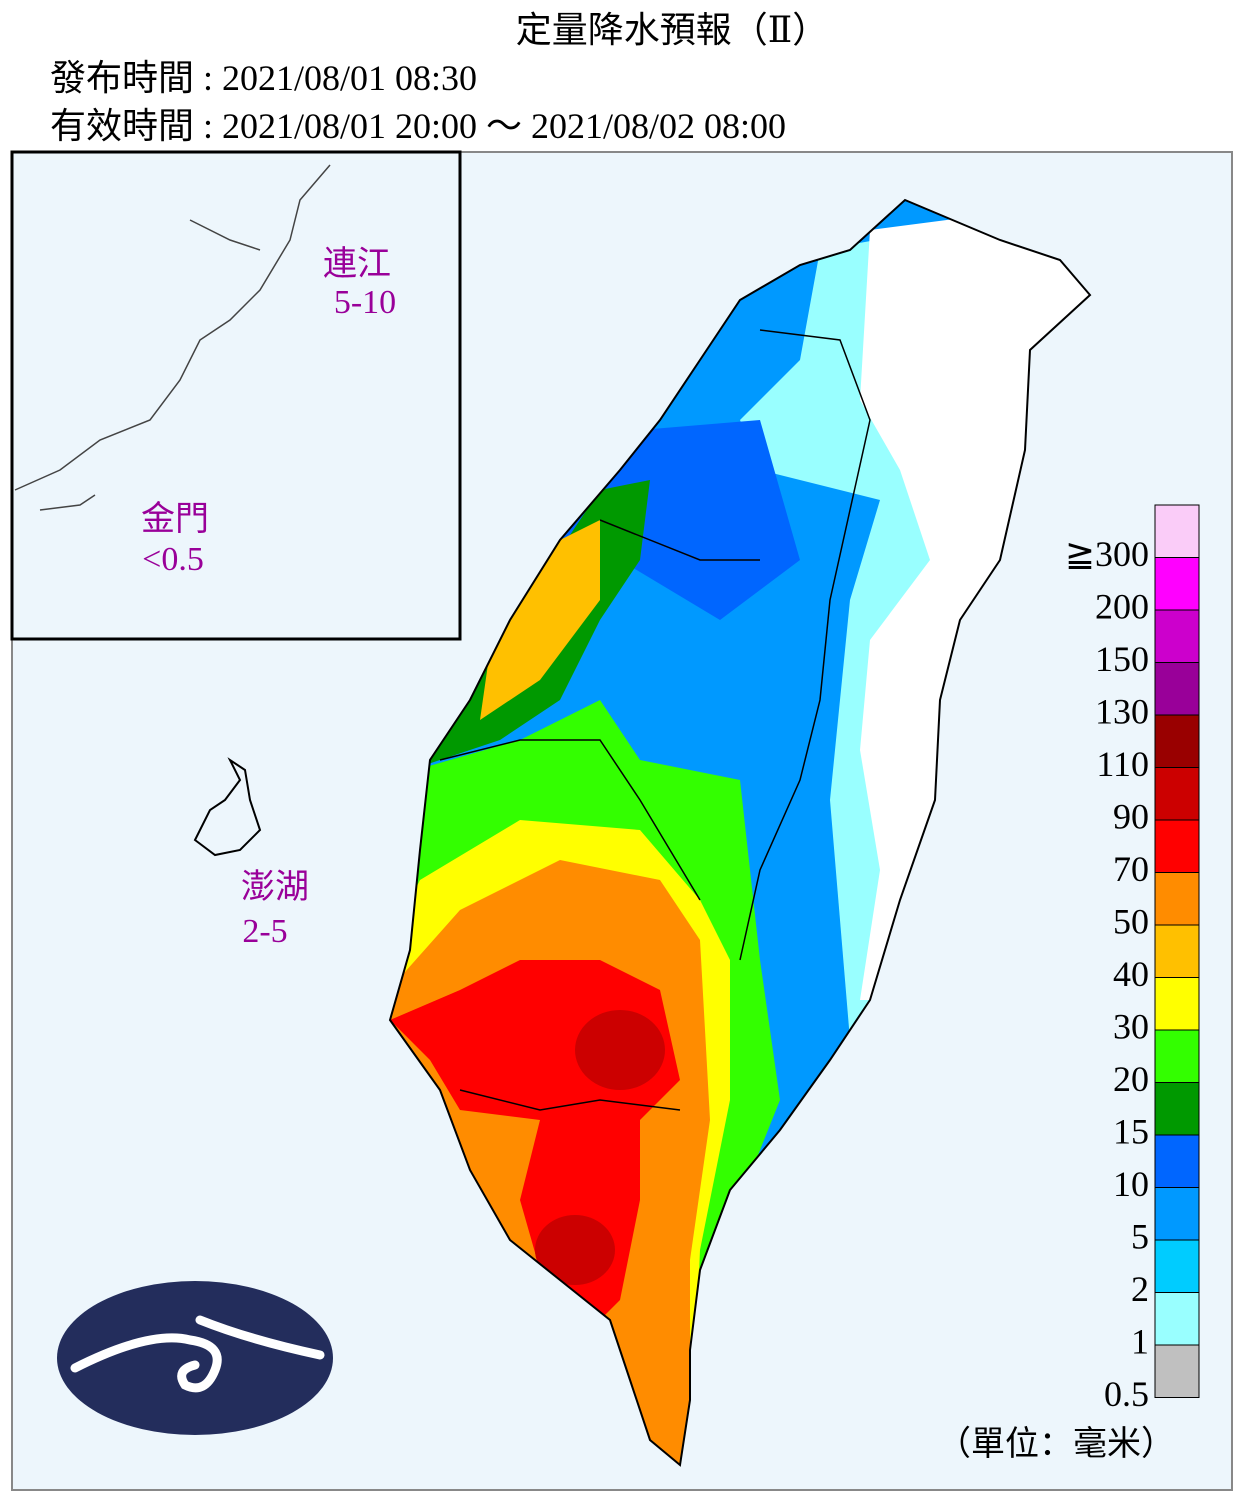  I want to click on legend-label: 50, so click(1131, 921).